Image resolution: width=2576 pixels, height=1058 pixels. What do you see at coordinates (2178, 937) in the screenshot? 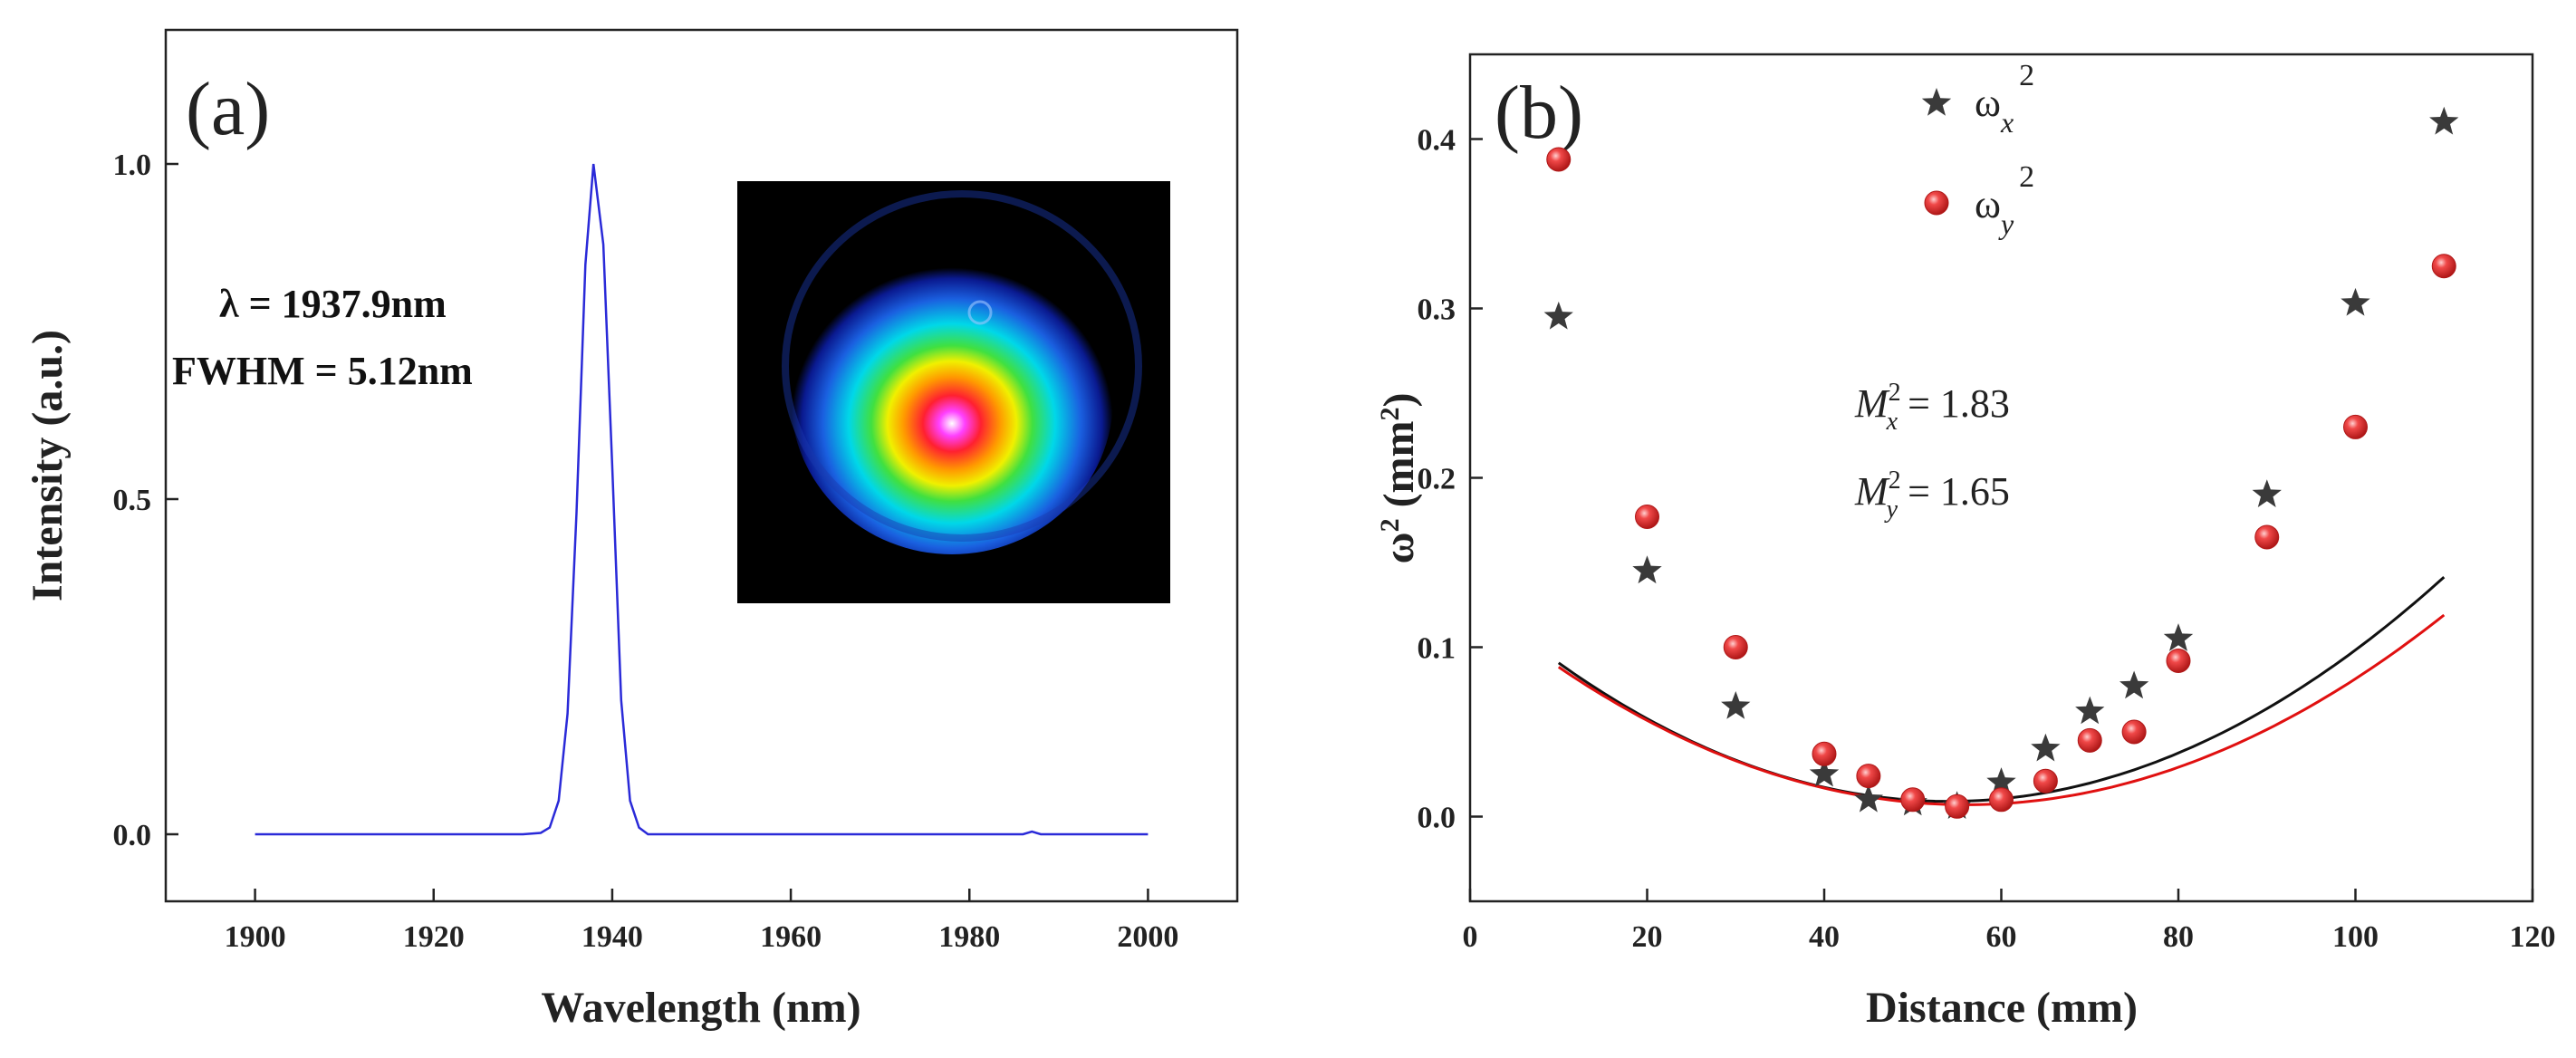
I see `x-tick-label-b: 80` at bounding box center [2178, 937].